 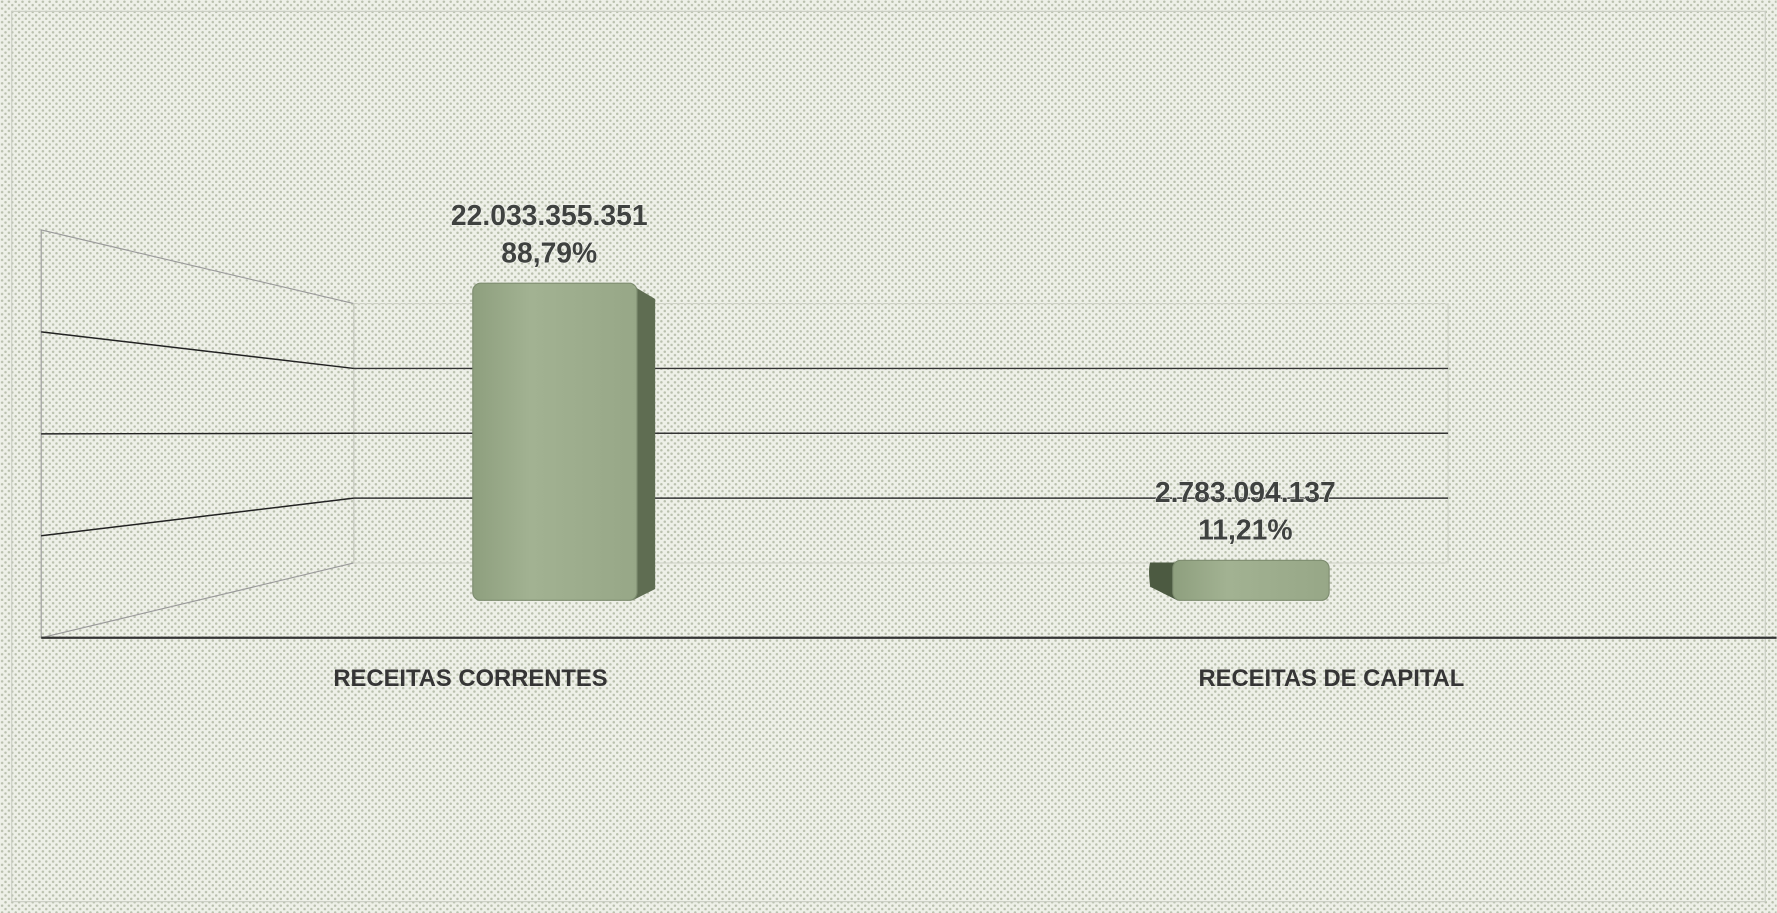 I want to click on x-tick-label: RECEITAS CORRENTES, so click(x=470, y=678).